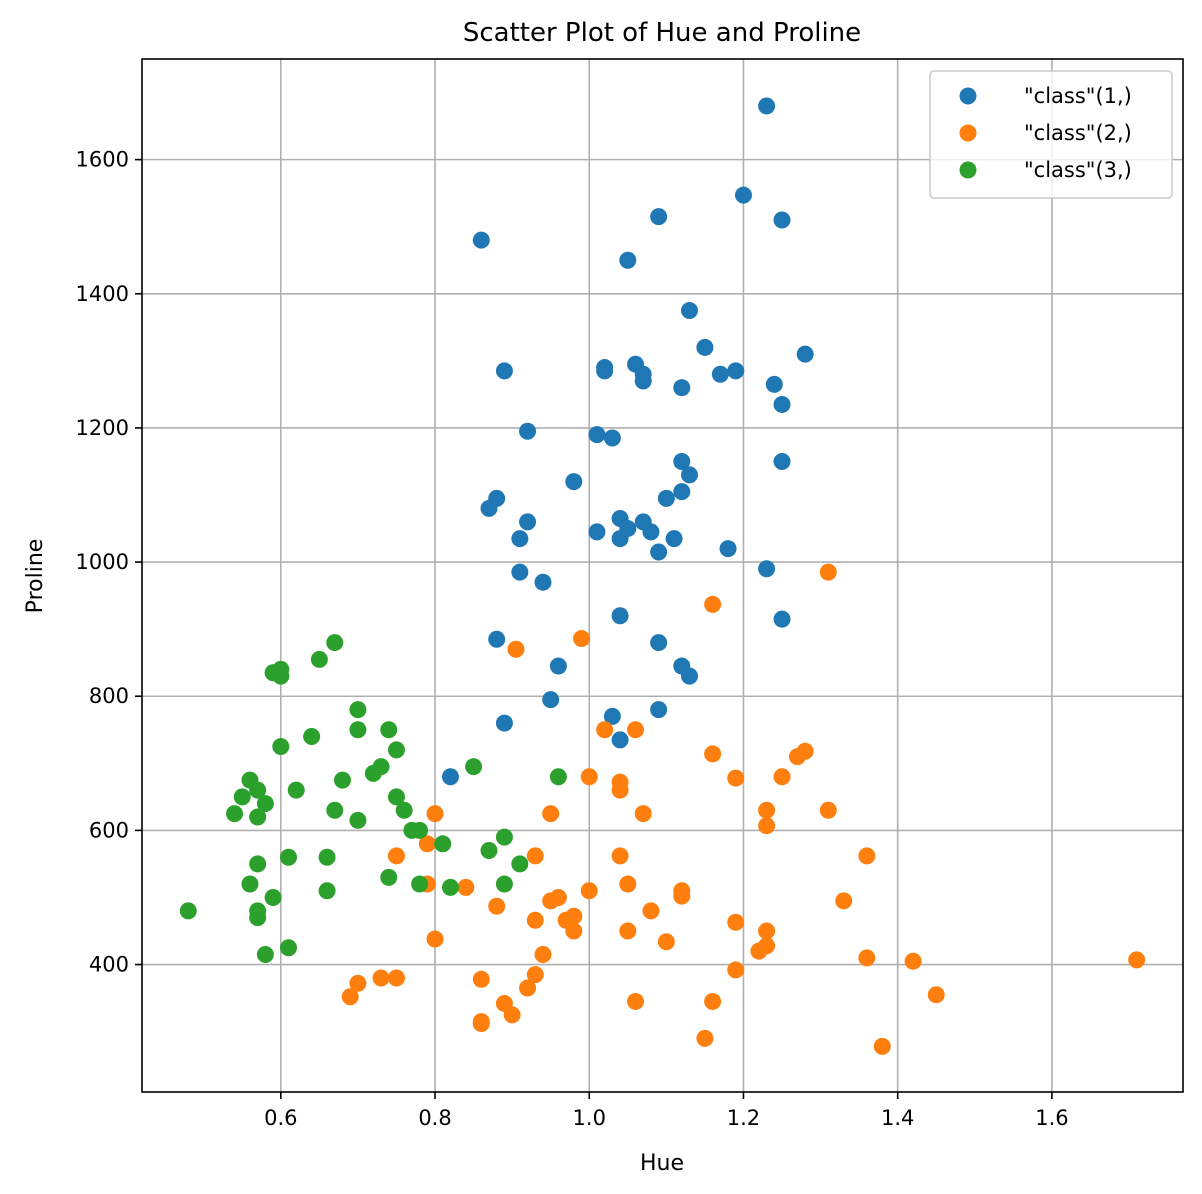 Image resolution: width=1202 pixels, height=1194 pixels. What do you see at coordinates (109, 965) in the screenshot?
I see `y-tick-label: 400` at bounding box center [109, 965].